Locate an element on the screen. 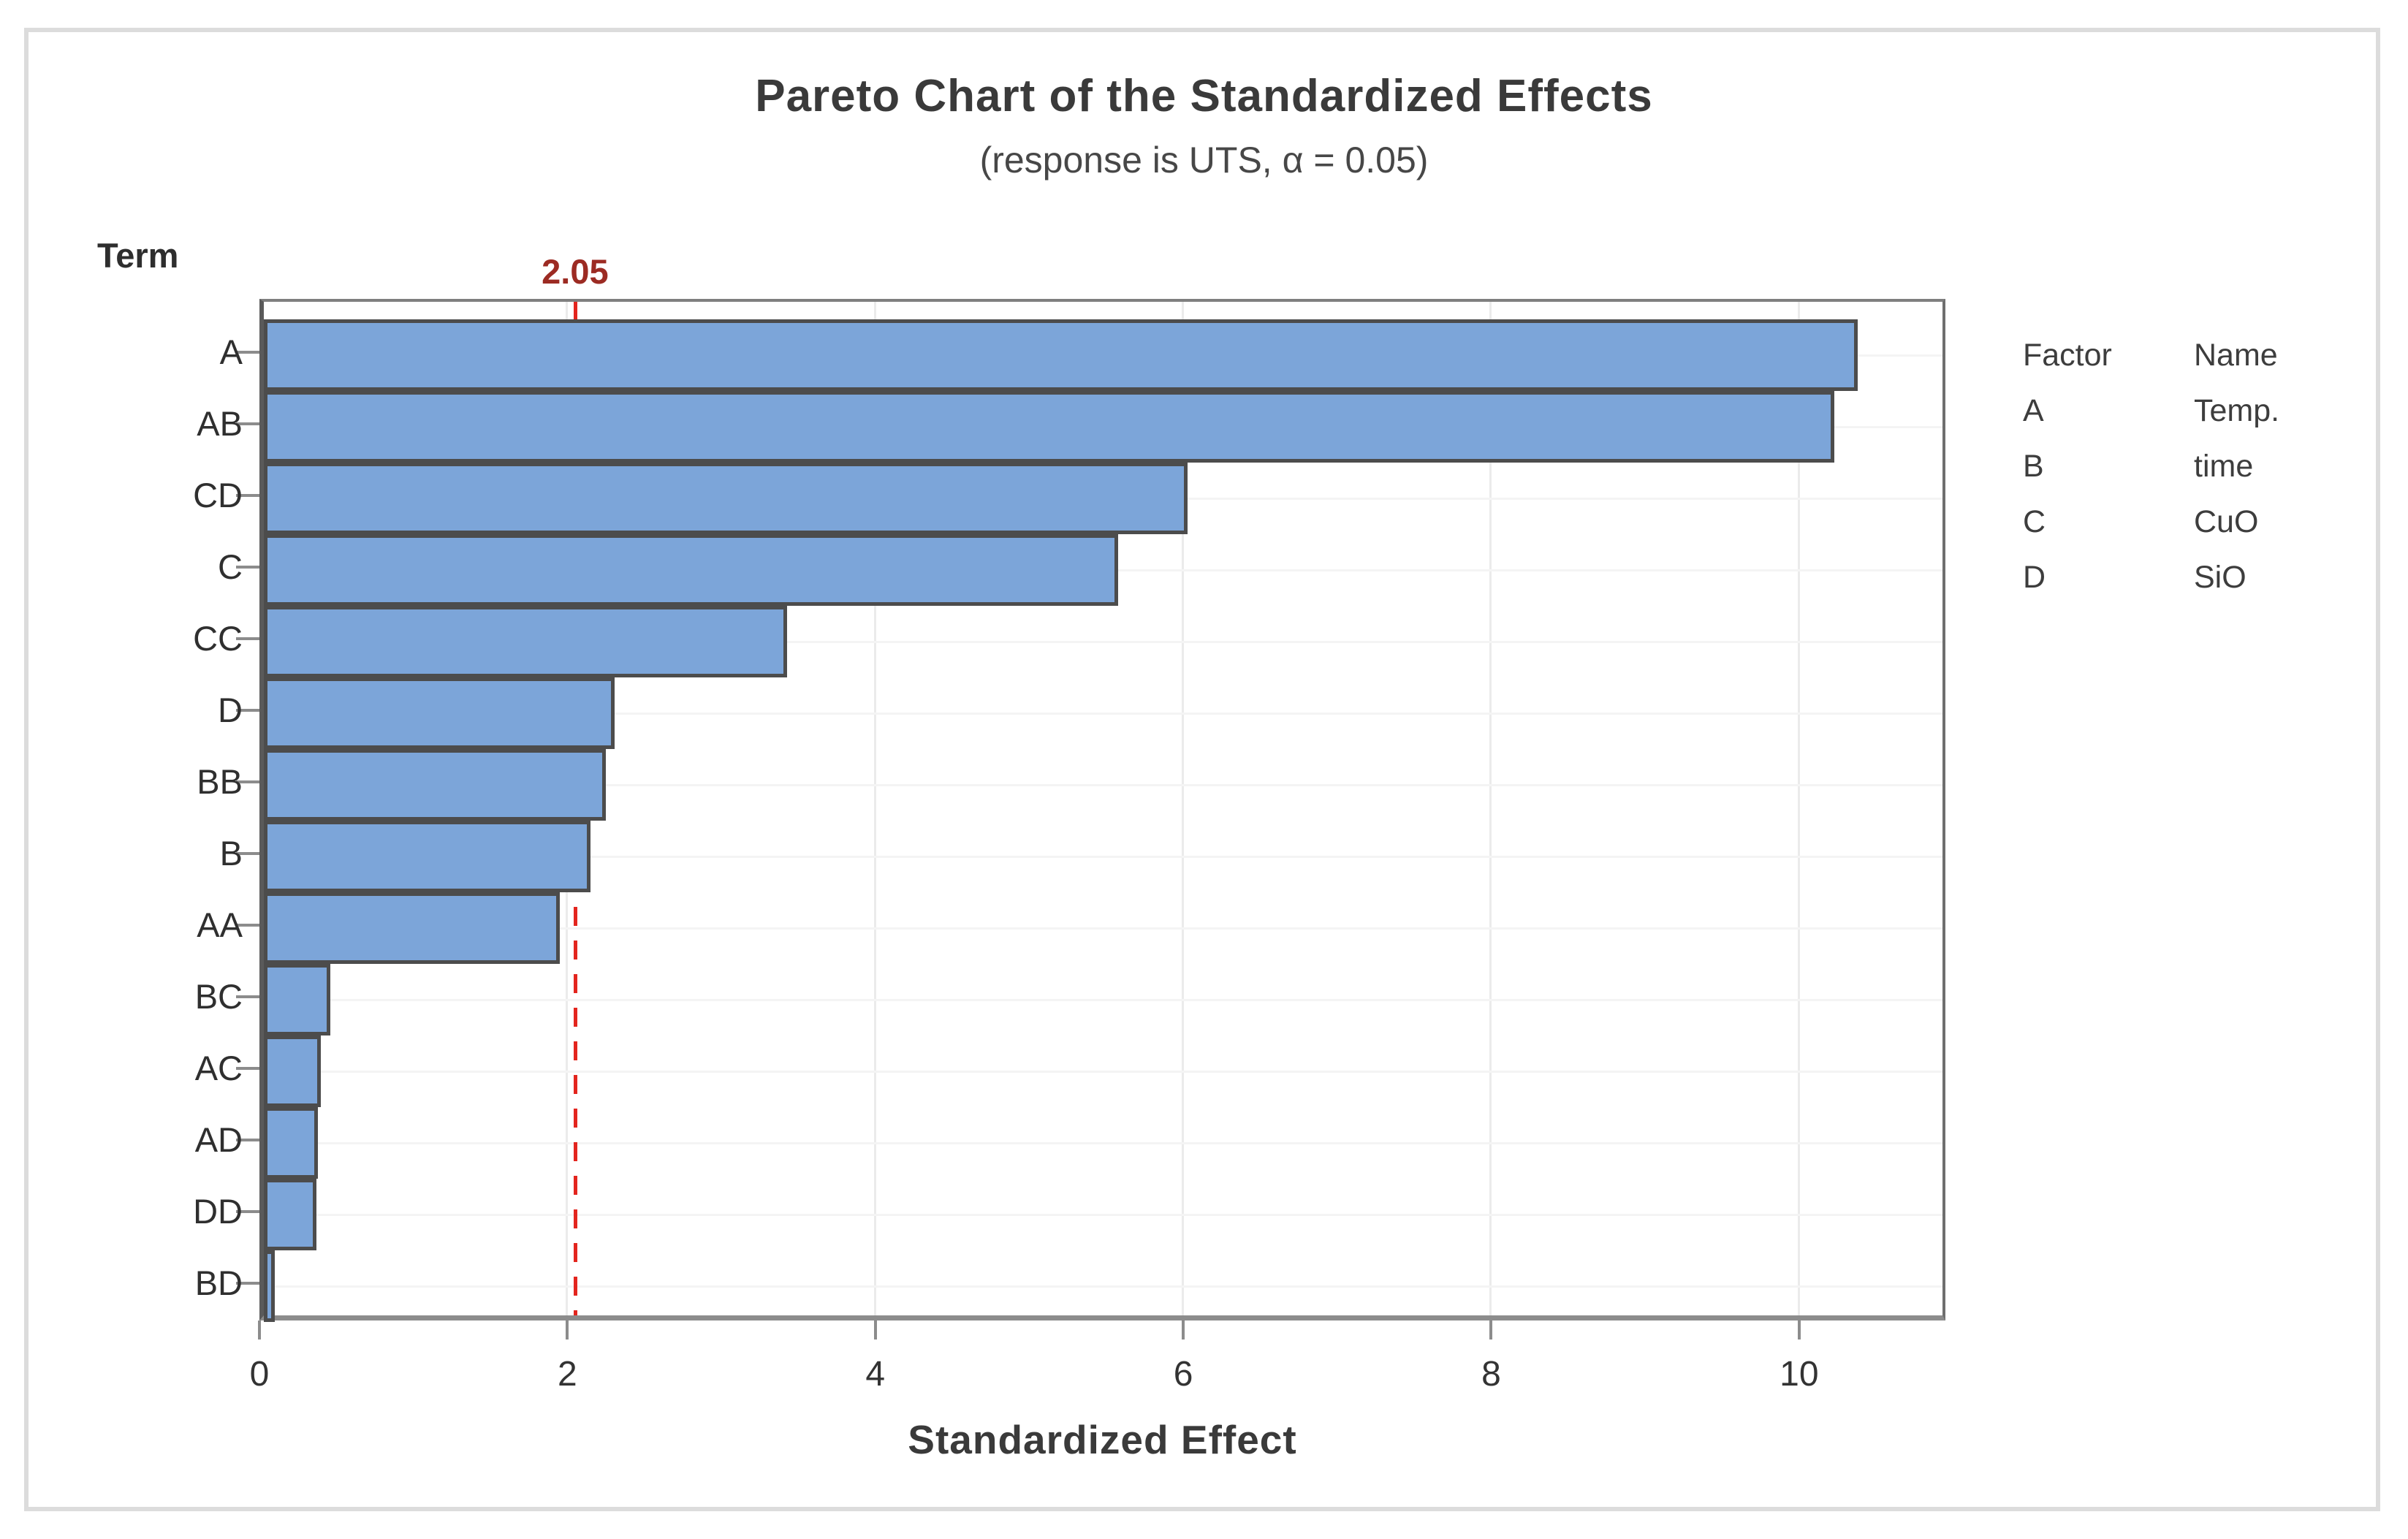 The height and width of the screenshot is (1539, 2408). y-tick-AB is located at coordinates (247, 423).